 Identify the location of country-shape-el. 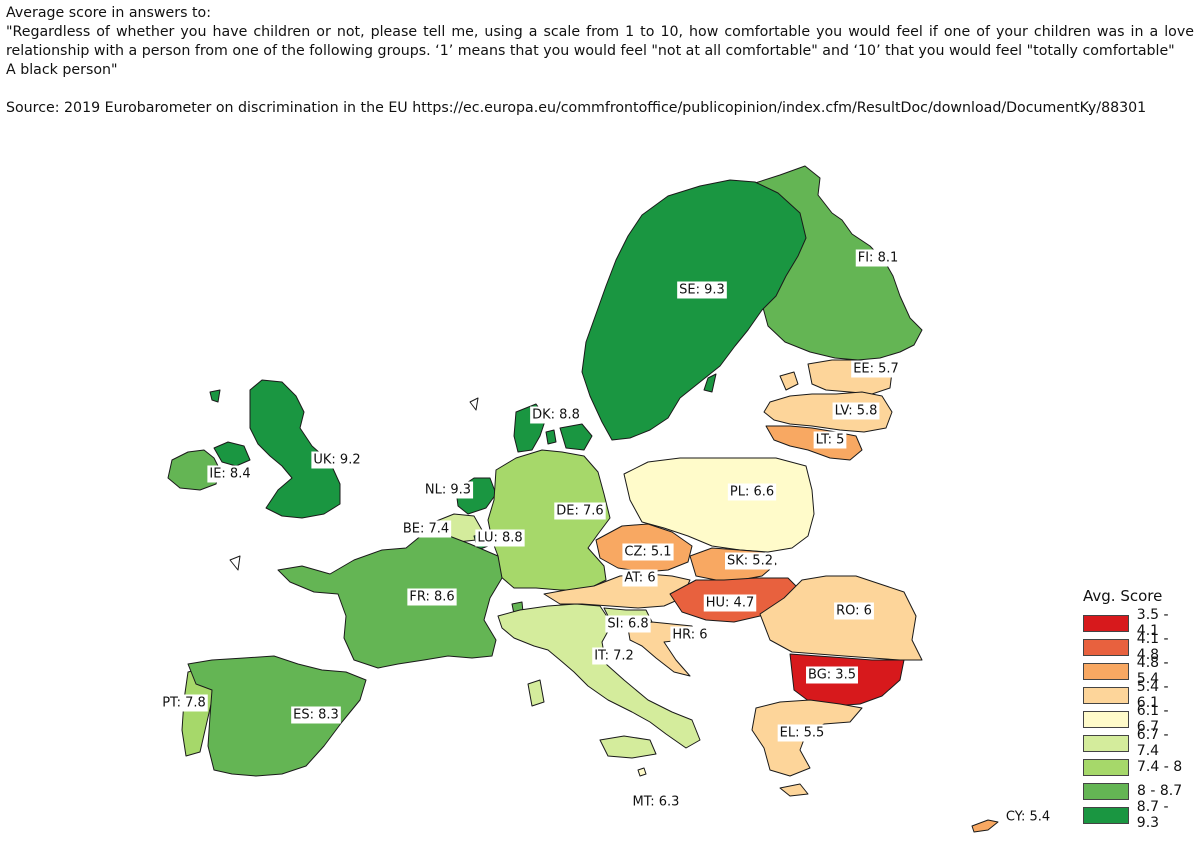
(794, 790).